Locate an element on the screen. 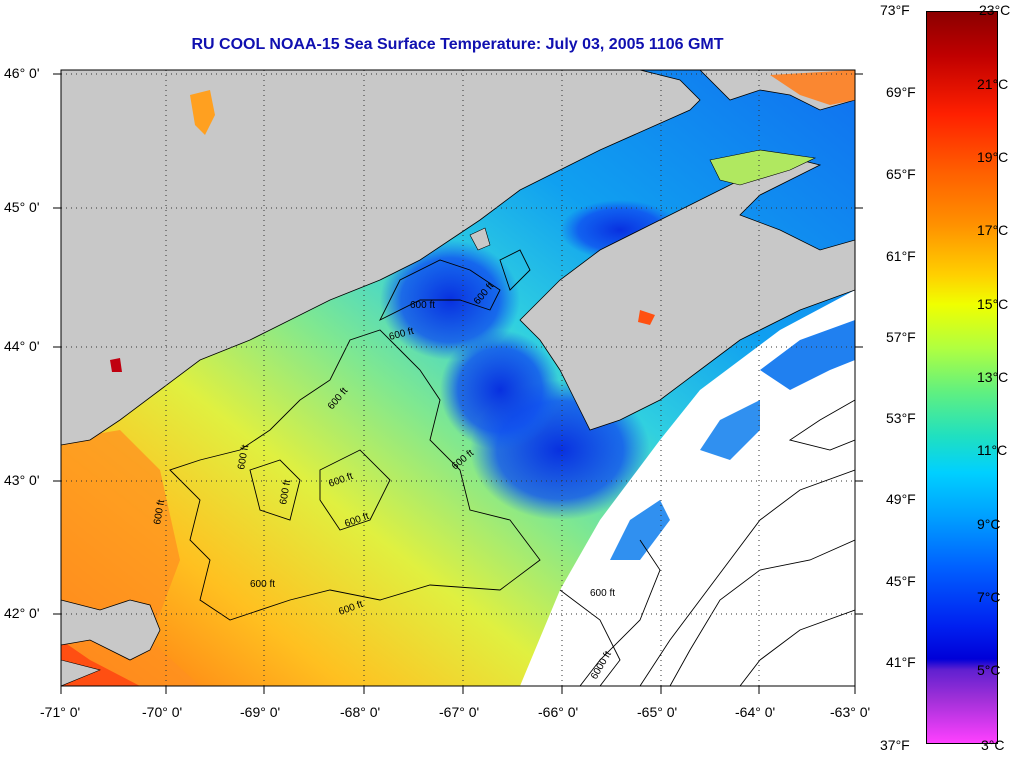 This screenshot has width=1016, height=761. fahrenheit-label: 53°F is located at coordinates (901, 418).